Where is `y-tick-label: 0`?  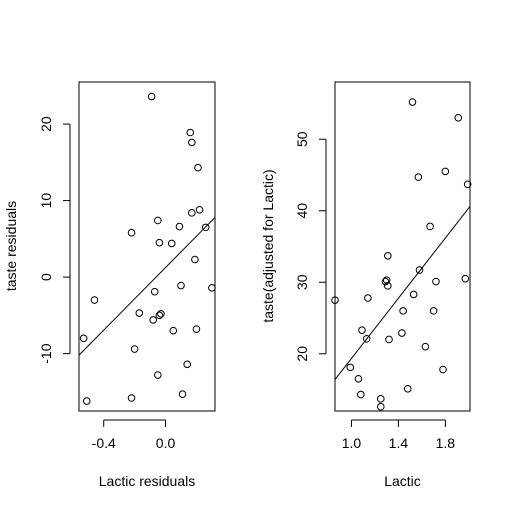
y-tick-label: 0 is located at coordinates (46, 277).